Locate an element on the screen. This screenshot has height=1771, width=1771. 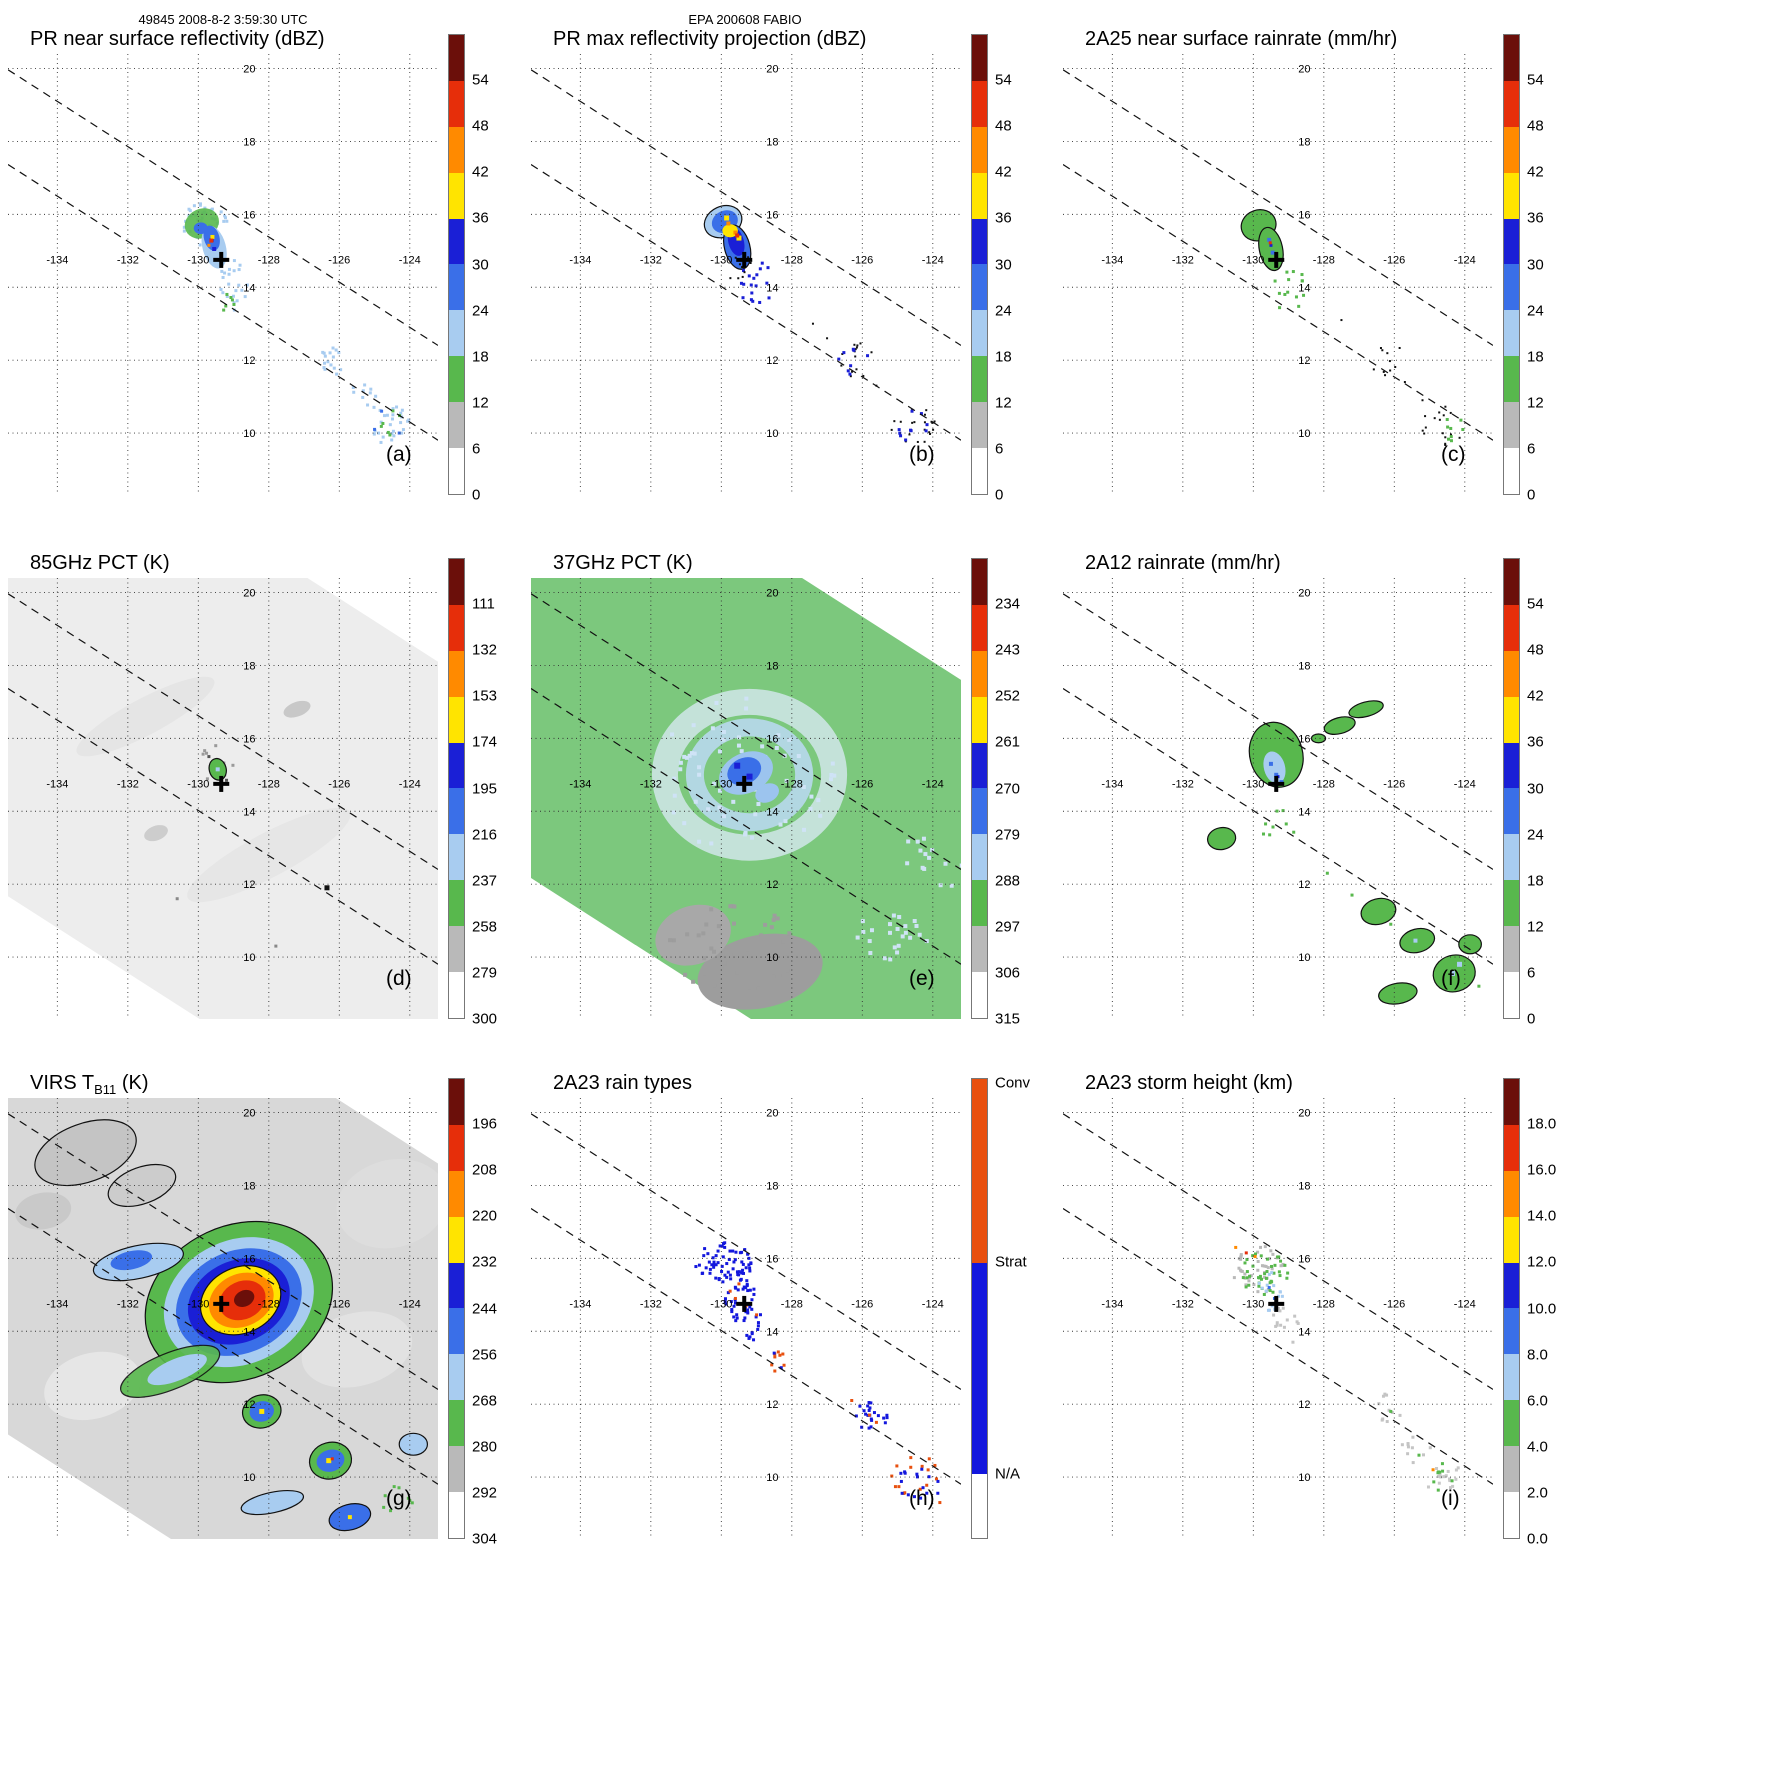
graticule is located at coordinates (1278, 274).